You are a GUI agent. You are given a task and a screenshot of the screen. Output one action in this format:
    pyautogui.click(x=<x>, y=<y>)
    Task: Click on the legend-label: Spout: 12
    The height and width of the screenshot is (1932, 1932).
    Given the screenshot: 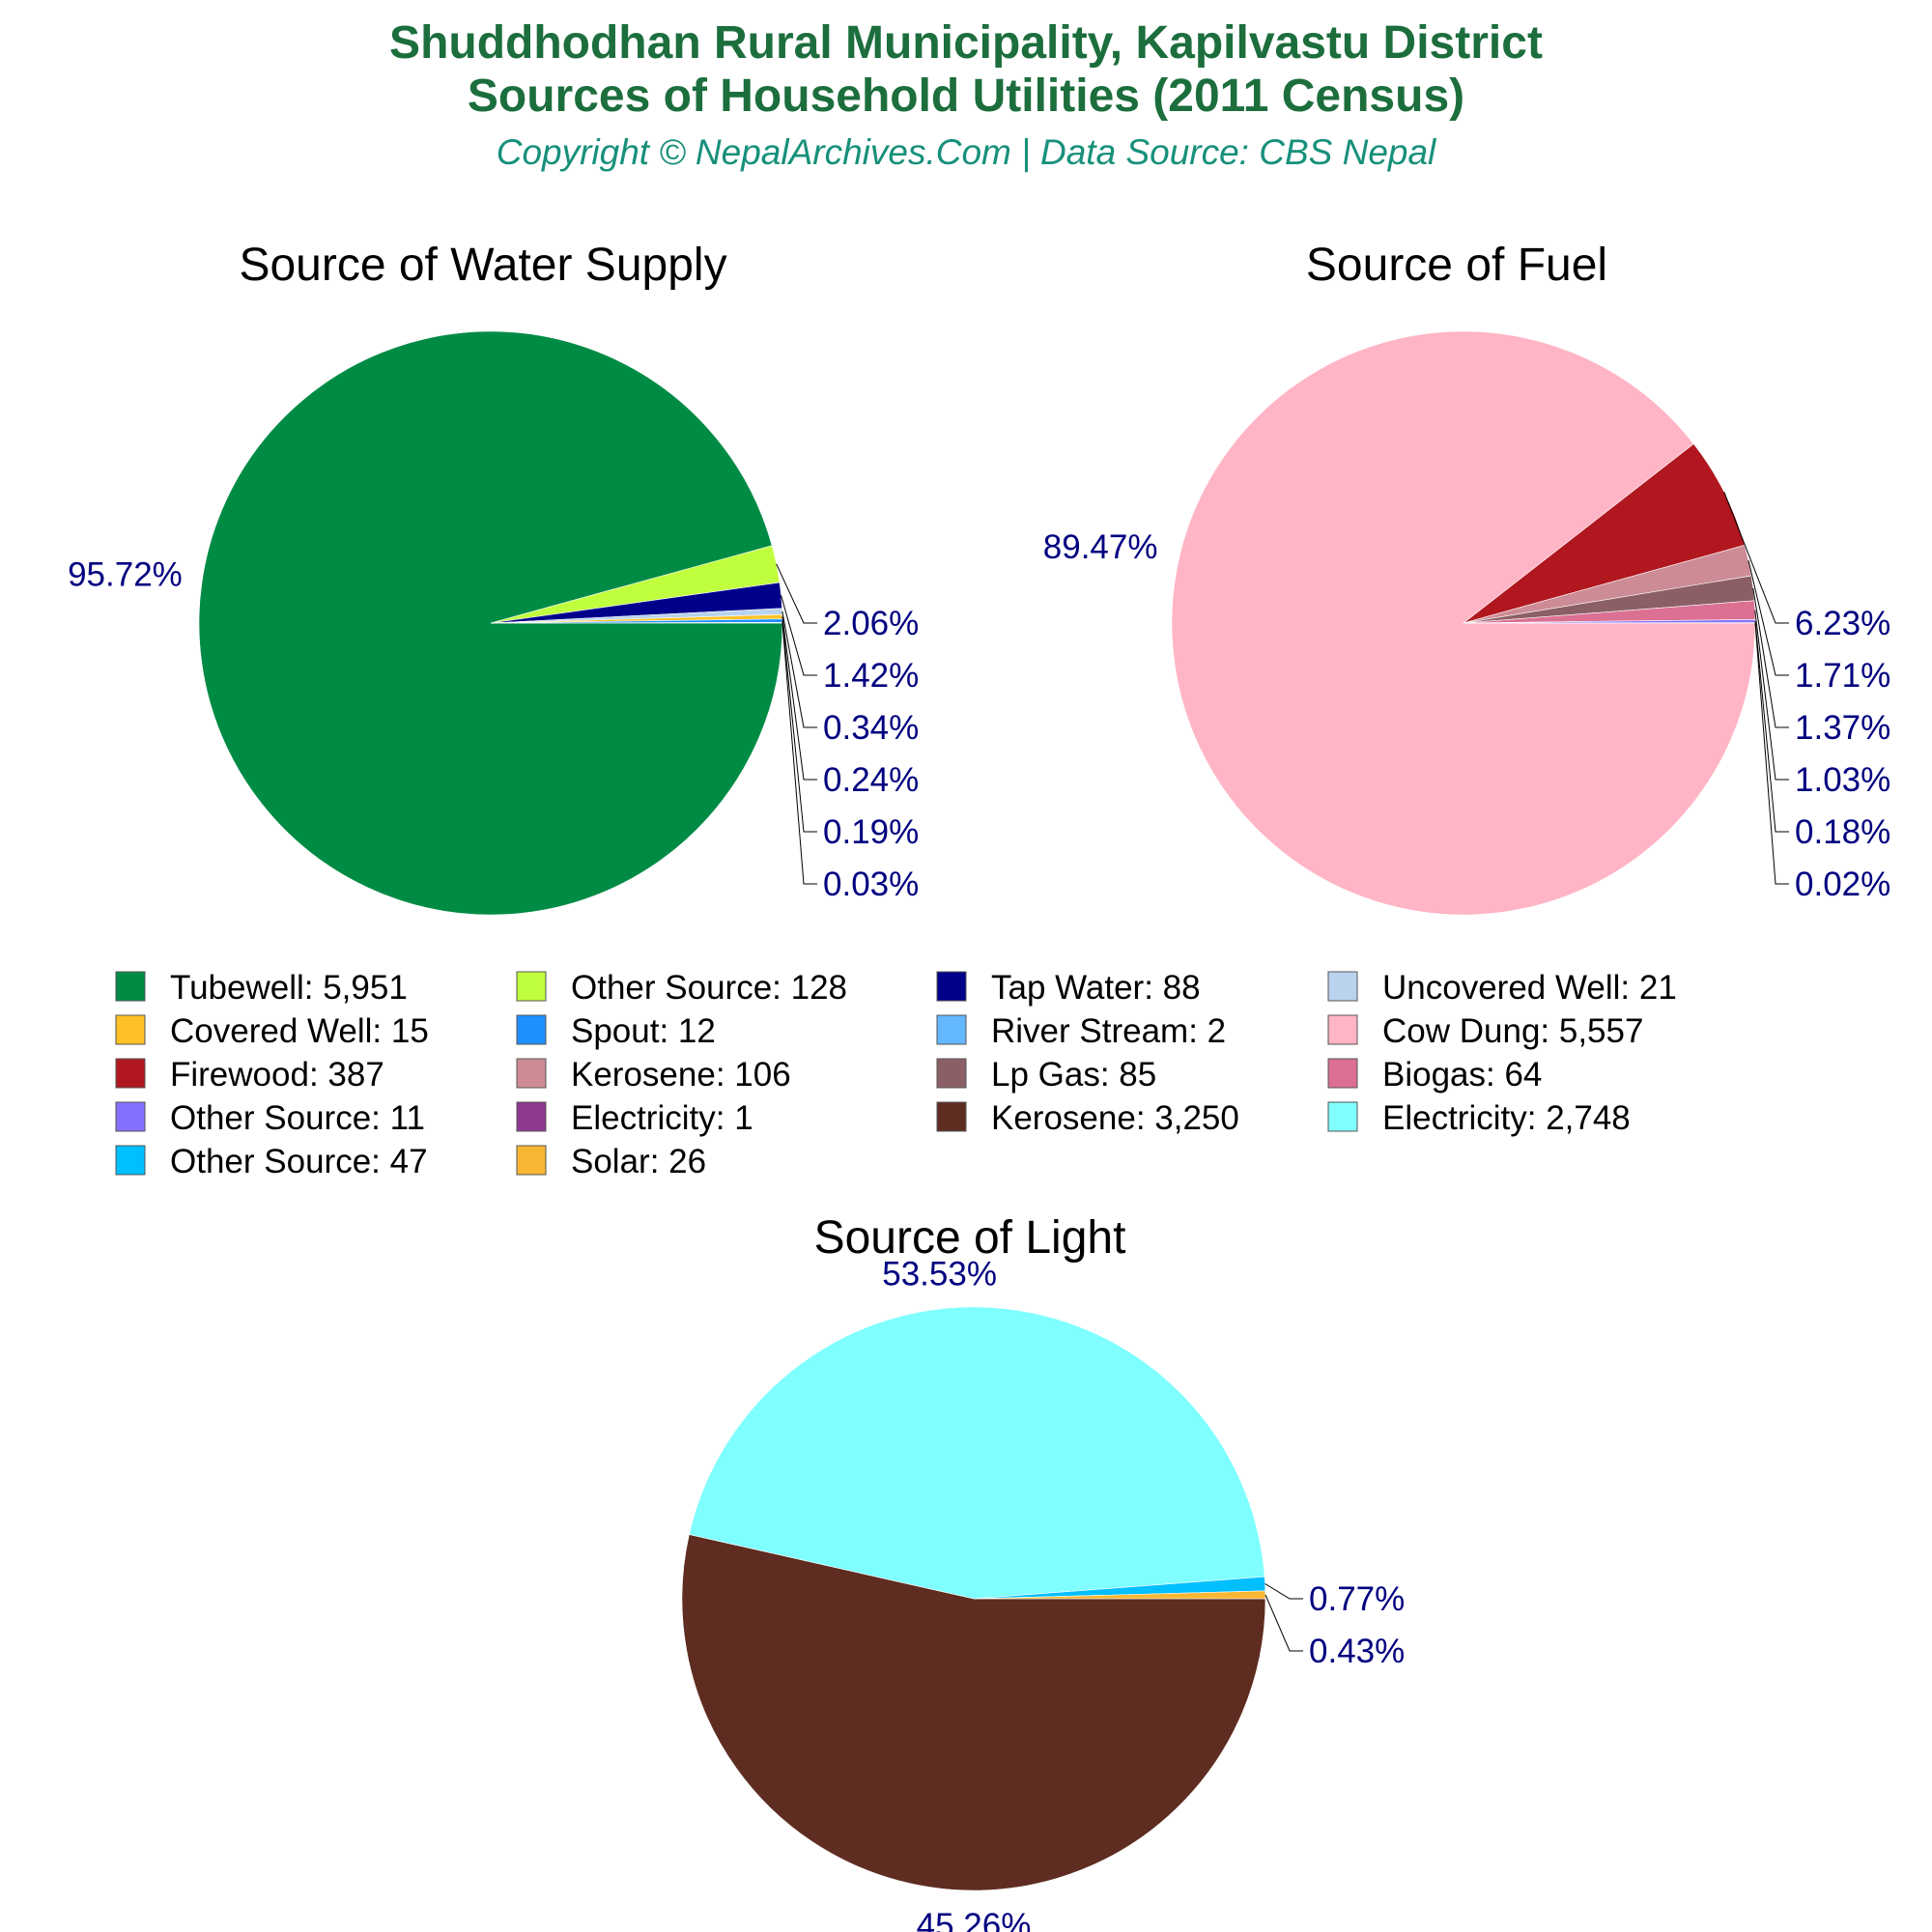 What is the action you would take?
    pyautogui.click(x=643, y=1031)
    